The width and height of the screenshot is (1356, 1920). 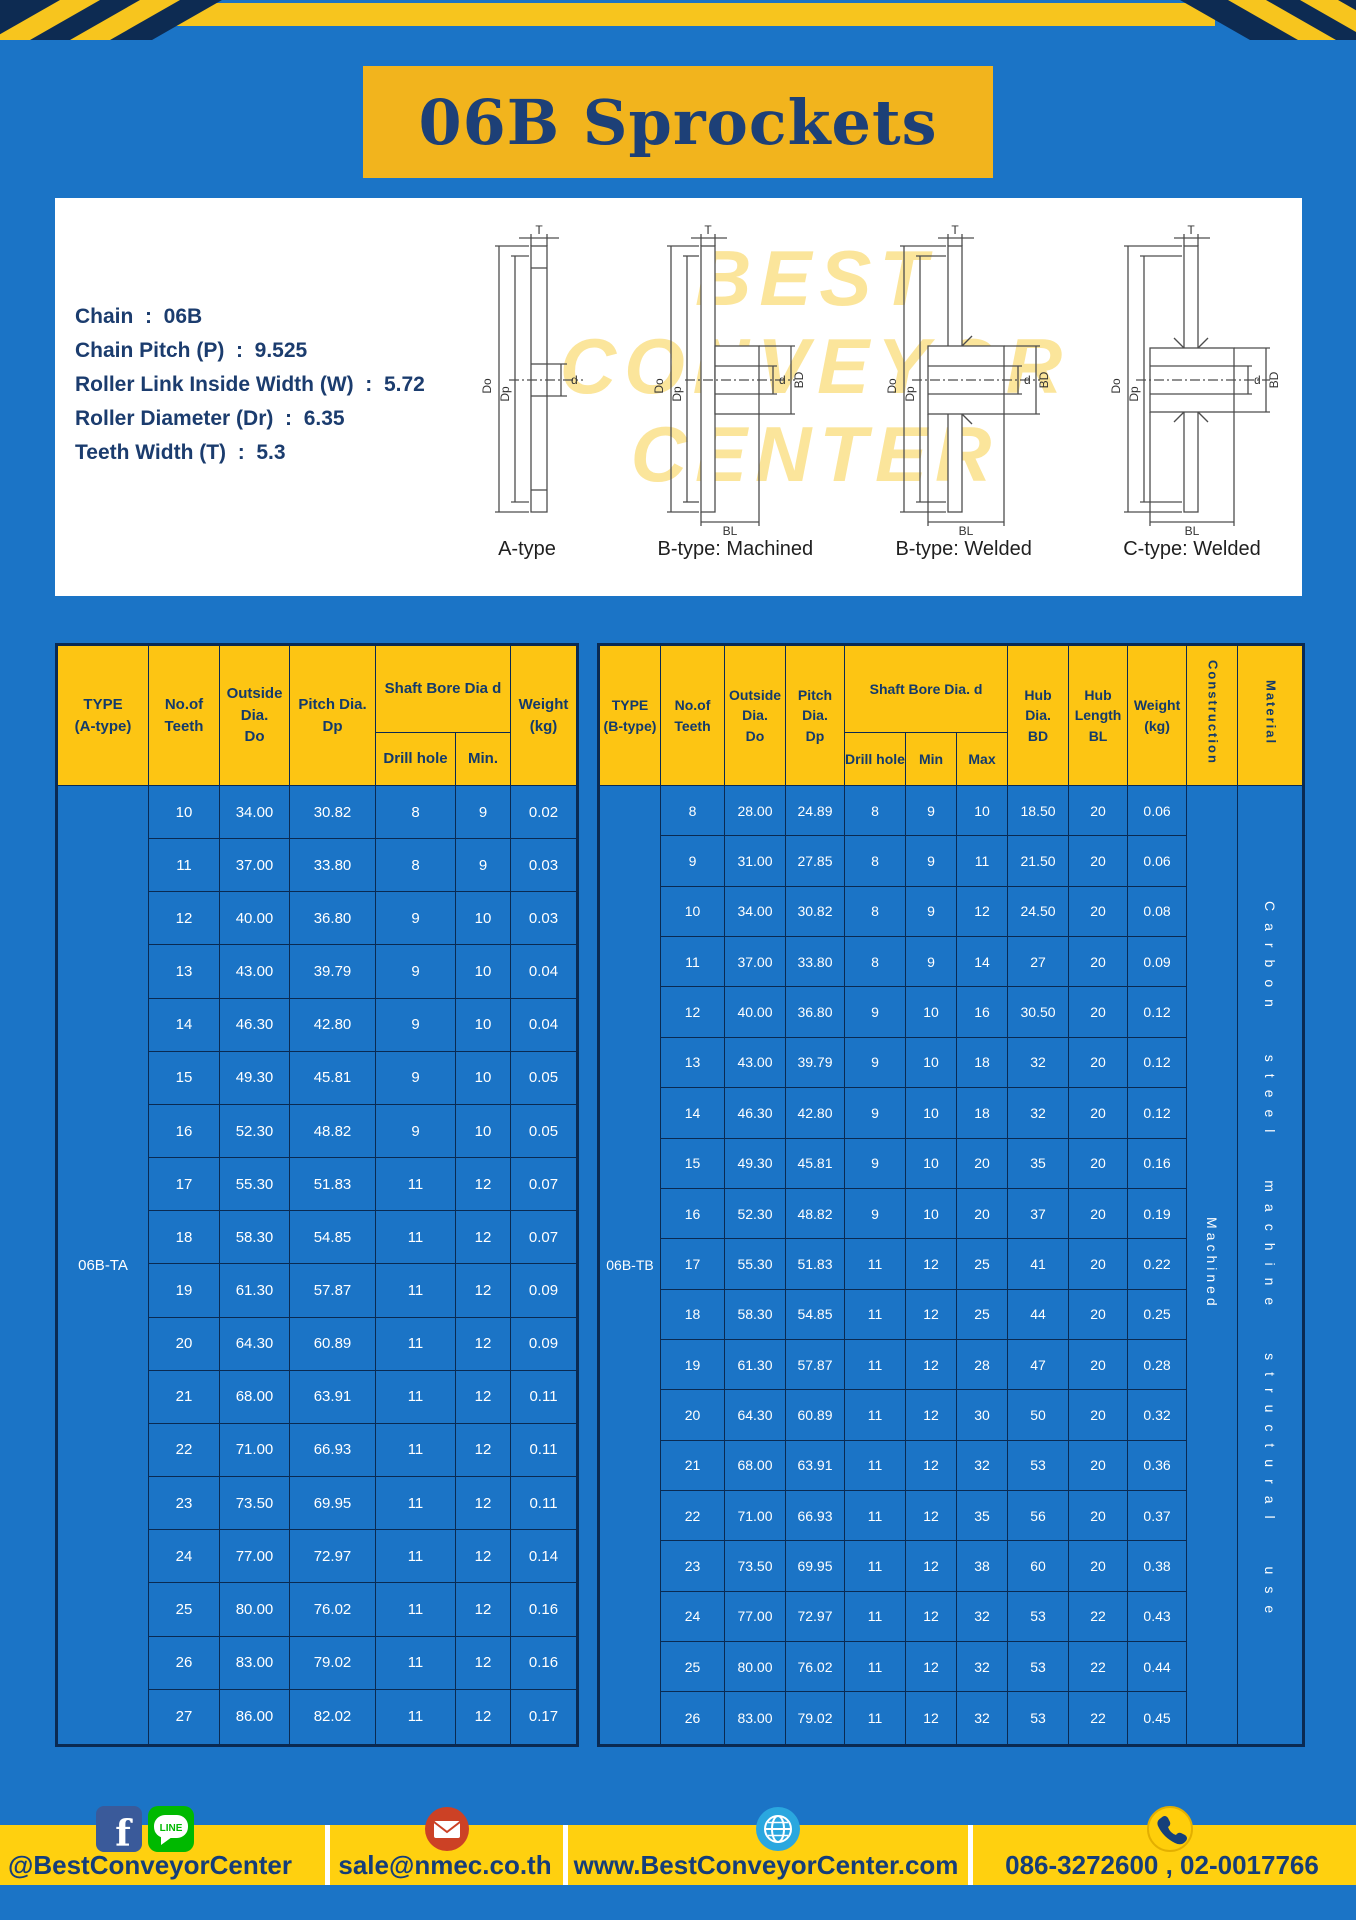 I want to click on table-cell: 8, so click(x=875, y=810).